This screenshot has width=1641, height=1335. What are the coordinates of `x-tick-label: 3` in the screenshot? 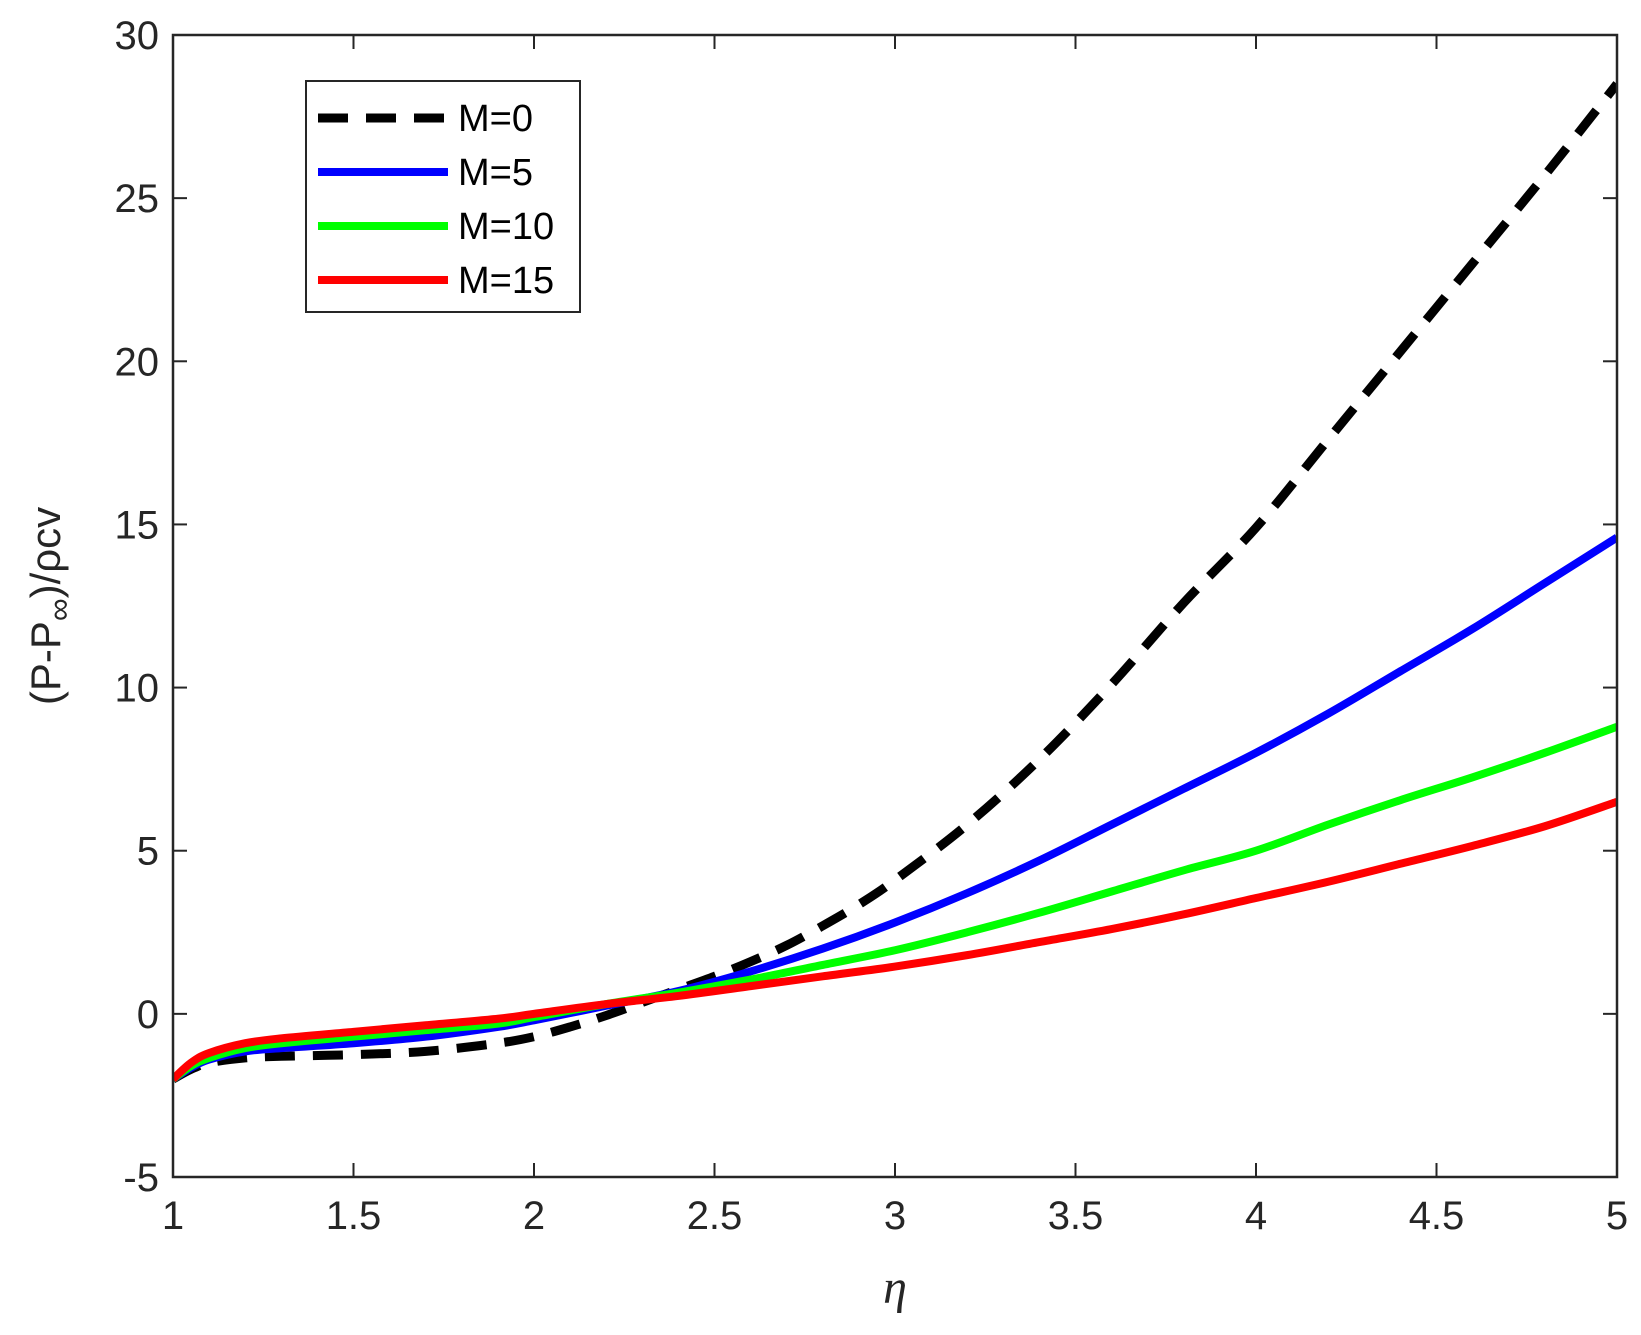 It's located at (895, 1216).